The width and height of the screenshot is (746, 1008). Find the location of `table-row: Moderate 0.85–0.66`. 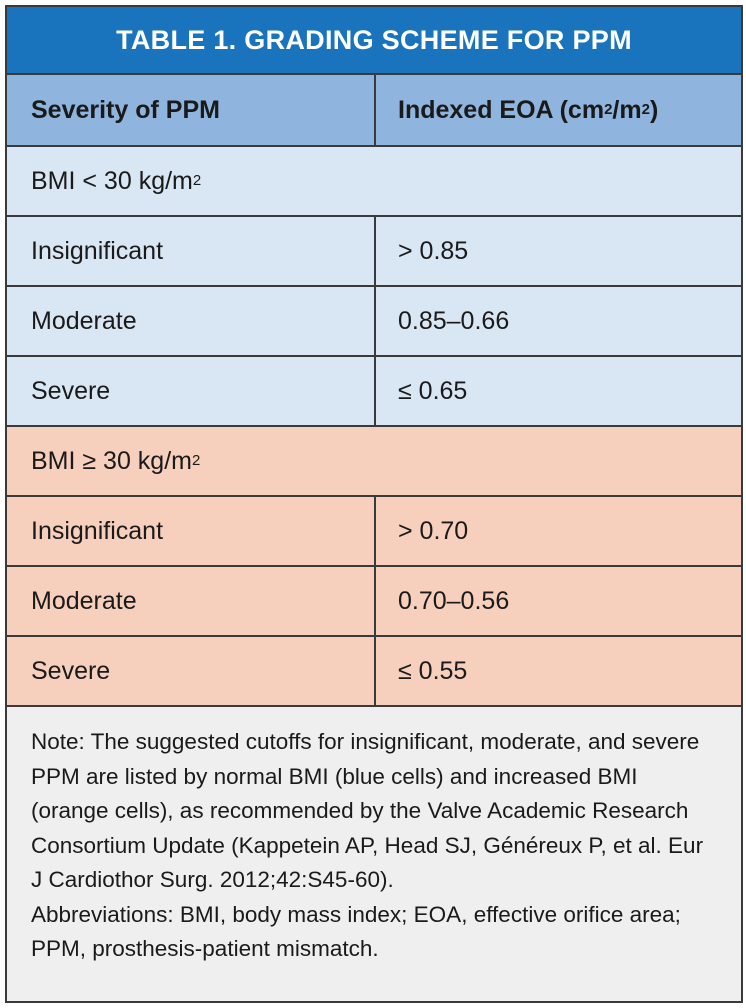

table-row: Moderate 0.85–0.66 is located at coordinates (374, 322).